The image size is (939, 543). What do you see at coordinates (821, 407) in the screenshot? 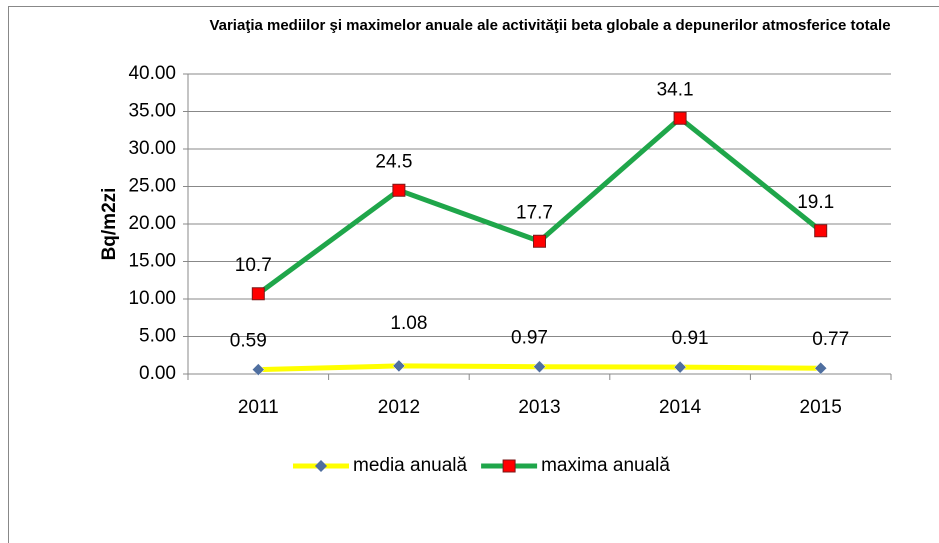
I see `x-tick-label: 2015` at bounding box center [821, 407].